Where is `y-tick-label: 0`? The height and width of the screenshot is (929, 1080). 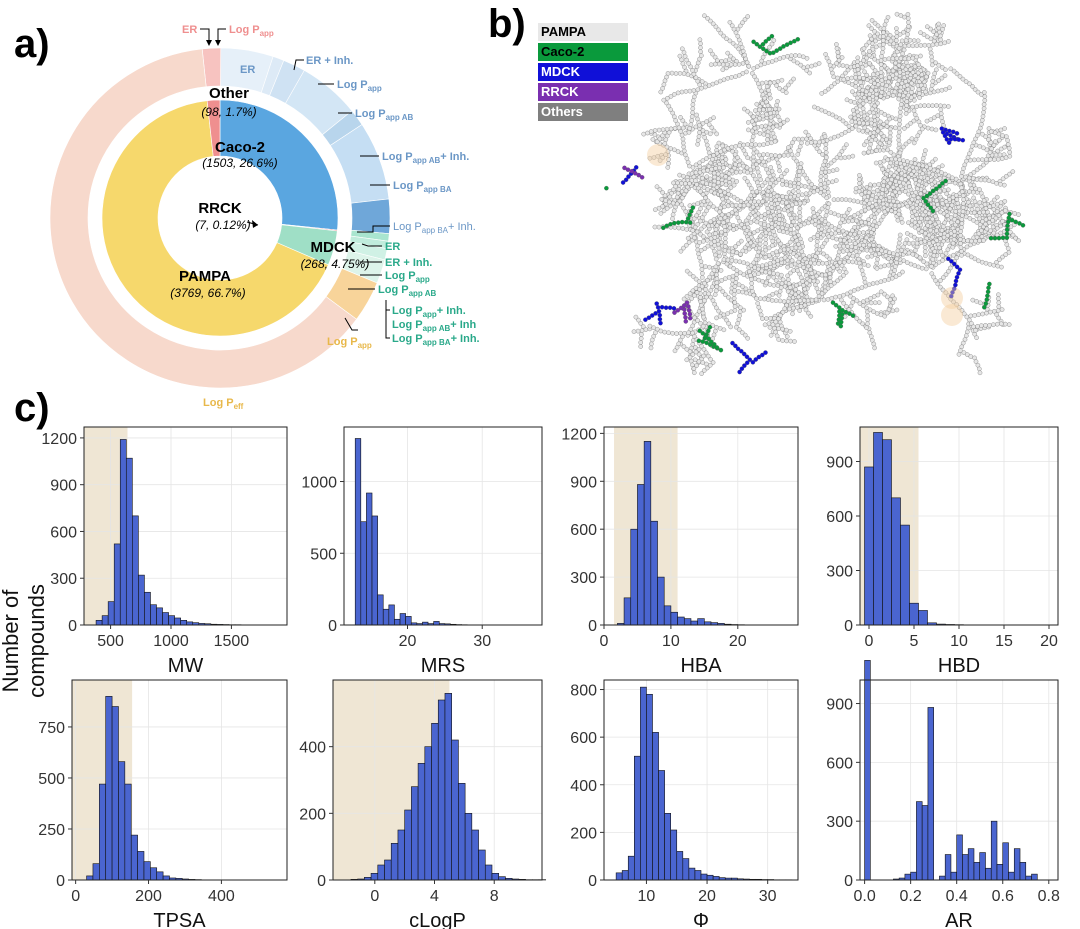
y-tick-label: 0 is located at coordinates (60, 881).